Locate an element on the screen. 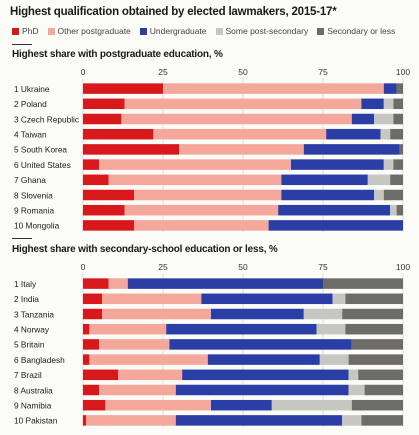 Image resolution: width=419 pixels, height=435 pixels. bar-8-australia-other-postgraduate is located at coordinates (137, 390).